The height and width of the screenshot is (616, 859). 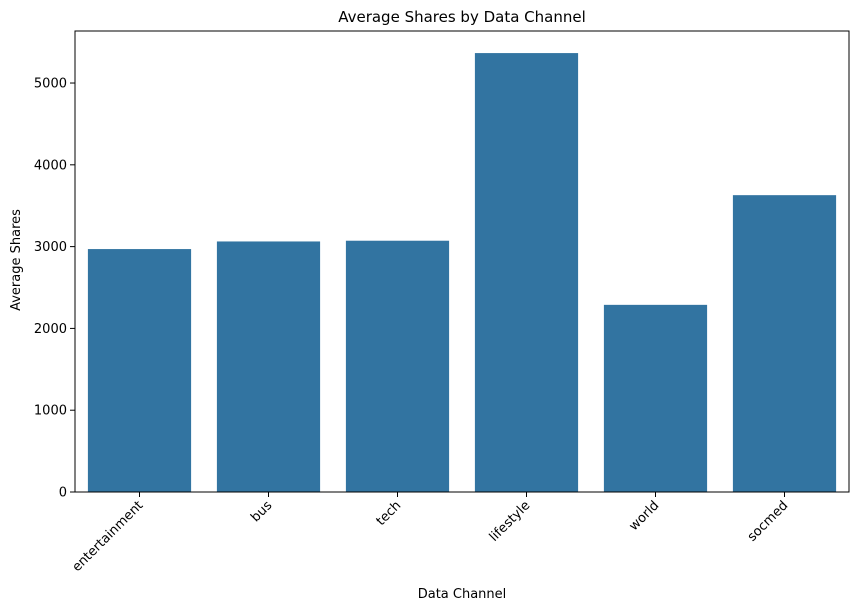 I want to click on x-tick-label: entertainment, so click(x=108, y=536).